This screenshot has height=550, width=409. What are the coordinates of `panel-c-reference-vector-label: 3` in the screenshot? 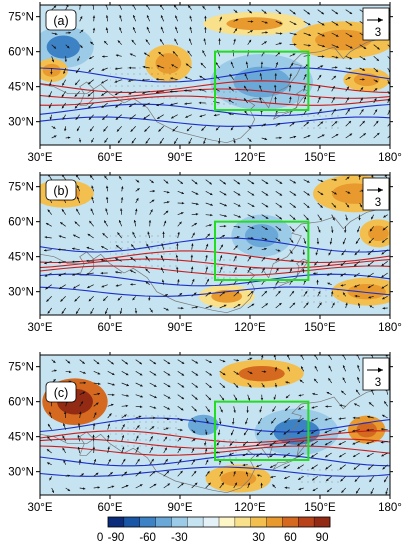 It's located at (378, 383).